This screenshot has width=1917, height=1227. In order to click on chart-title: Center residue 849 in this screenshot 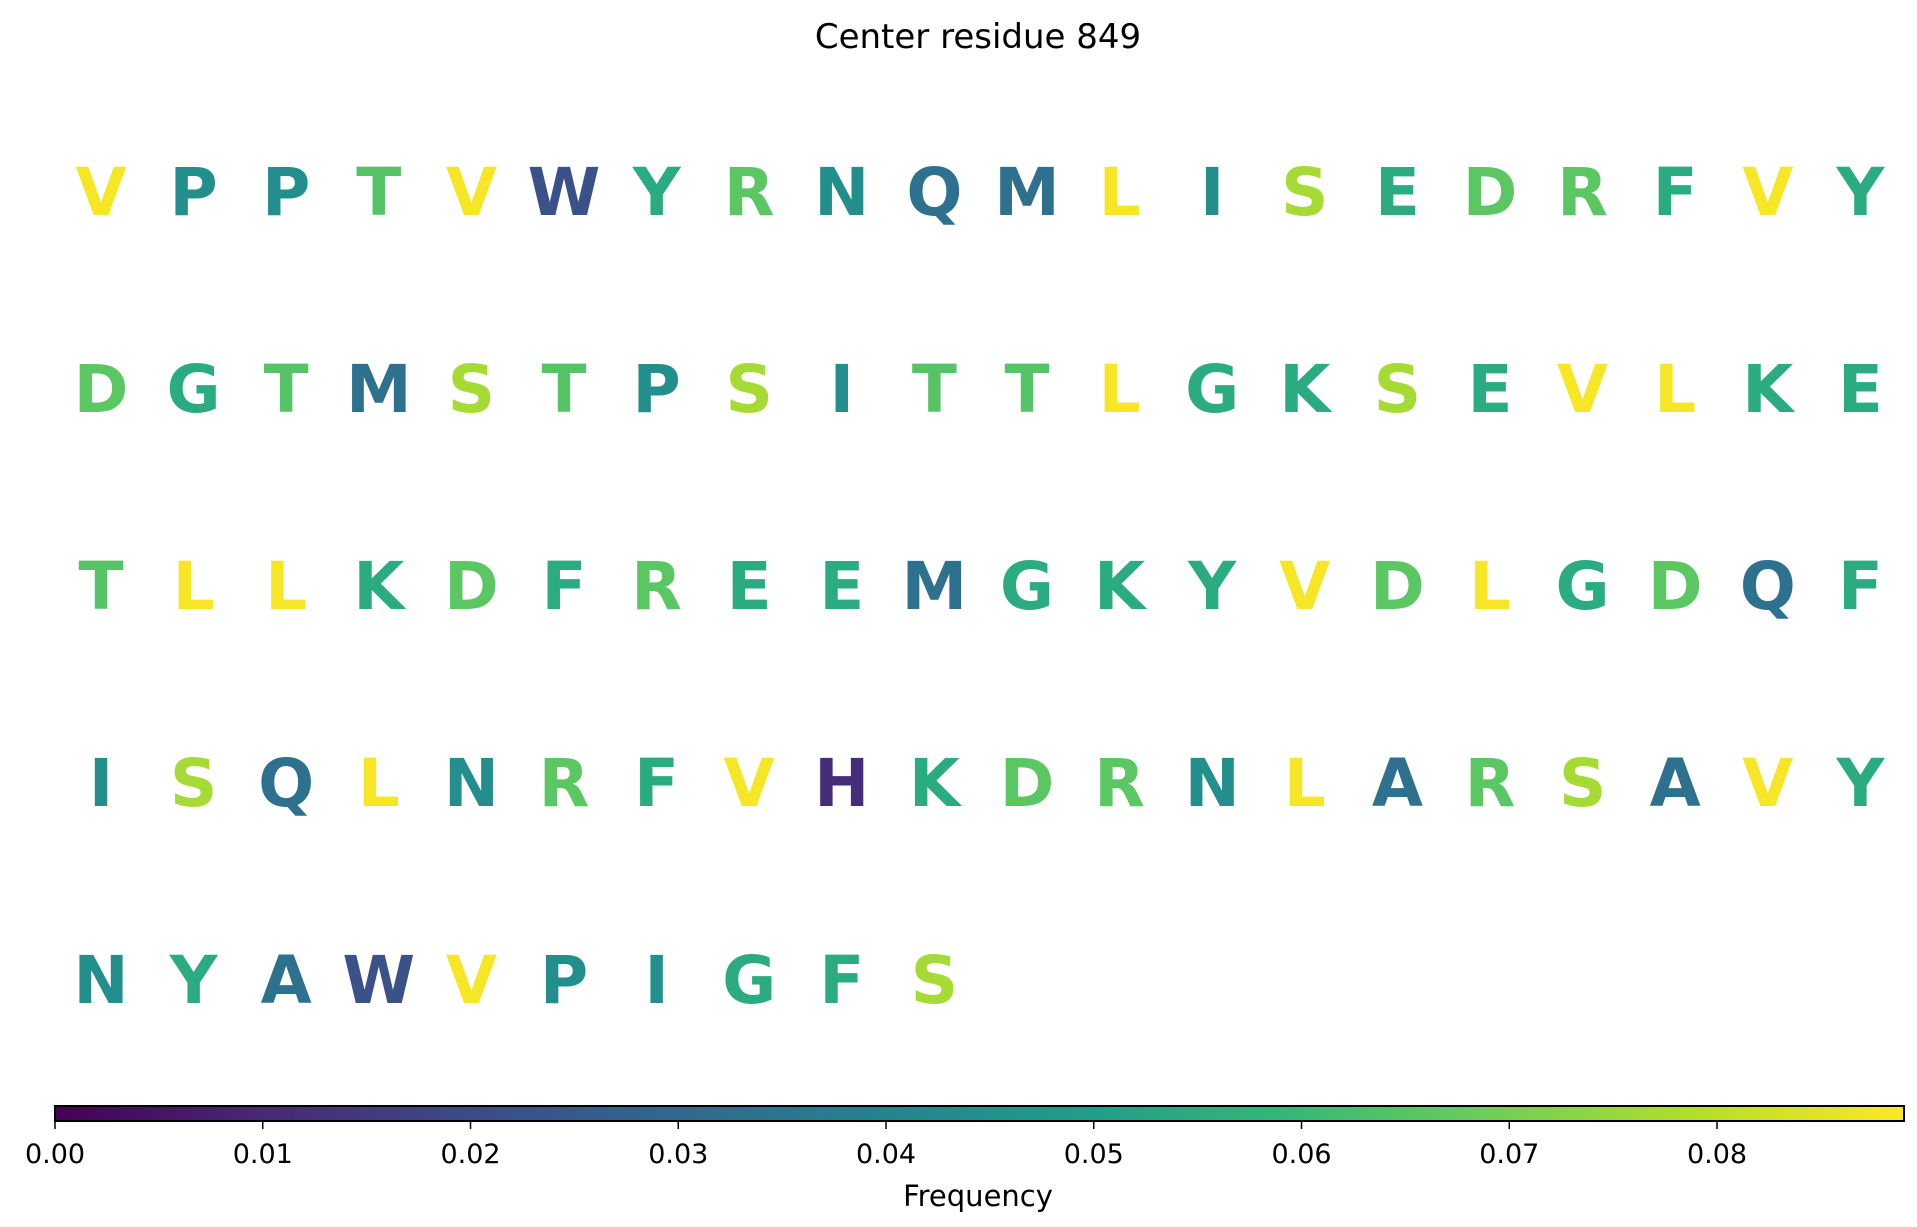, I will do `click(978, 37)`.